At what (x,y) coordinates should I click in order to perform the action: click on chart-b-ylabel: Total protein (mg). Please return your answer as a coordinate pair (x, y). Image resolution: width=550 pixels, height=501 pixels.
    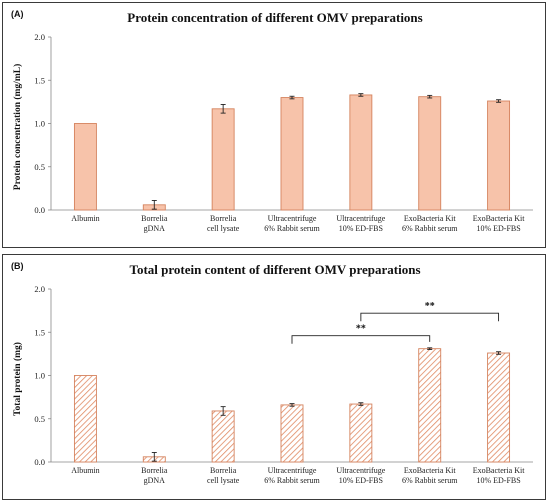
    Looking at the image, I should click on (17, 379).